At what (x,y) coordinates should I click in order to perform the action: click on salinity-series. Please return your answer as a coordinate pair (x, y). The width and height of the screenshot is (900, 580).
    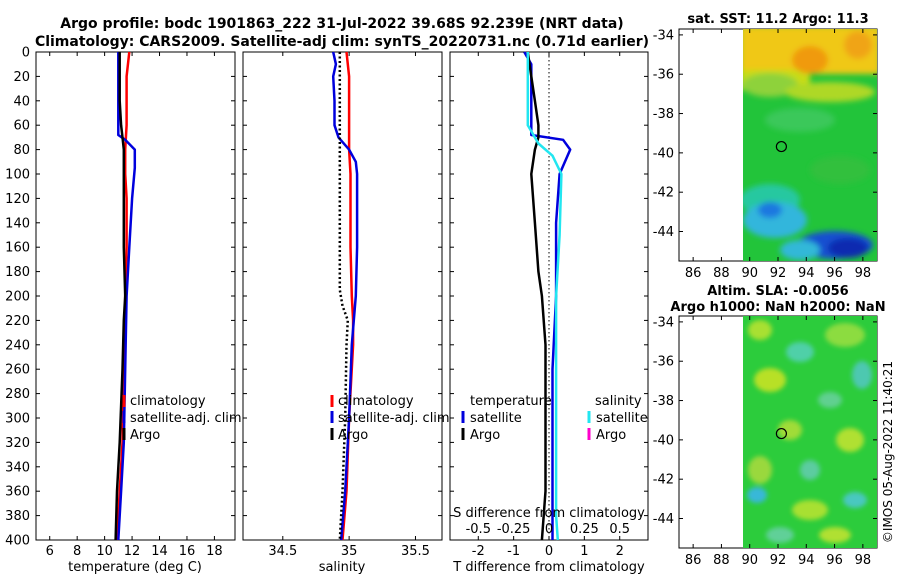
    Looking at the image, I should click on (345, 296).